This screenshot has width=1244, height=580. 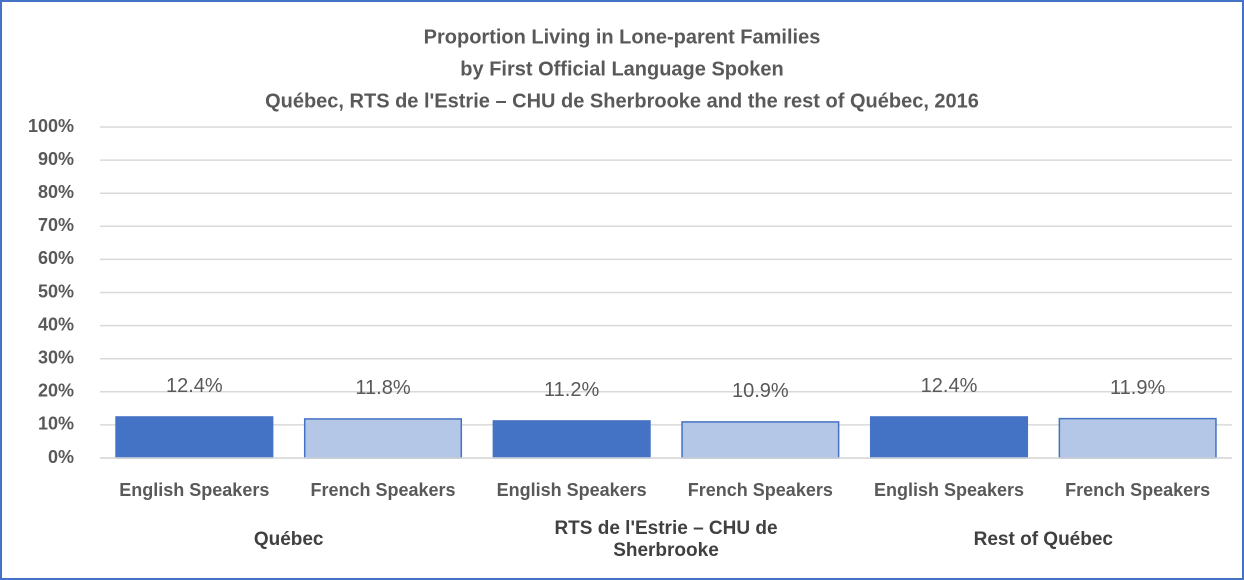 What do you see at coordinates (56, 324) in the screenshot?
I see `y-tick-label: 40%` at bounding box center [56, 324].